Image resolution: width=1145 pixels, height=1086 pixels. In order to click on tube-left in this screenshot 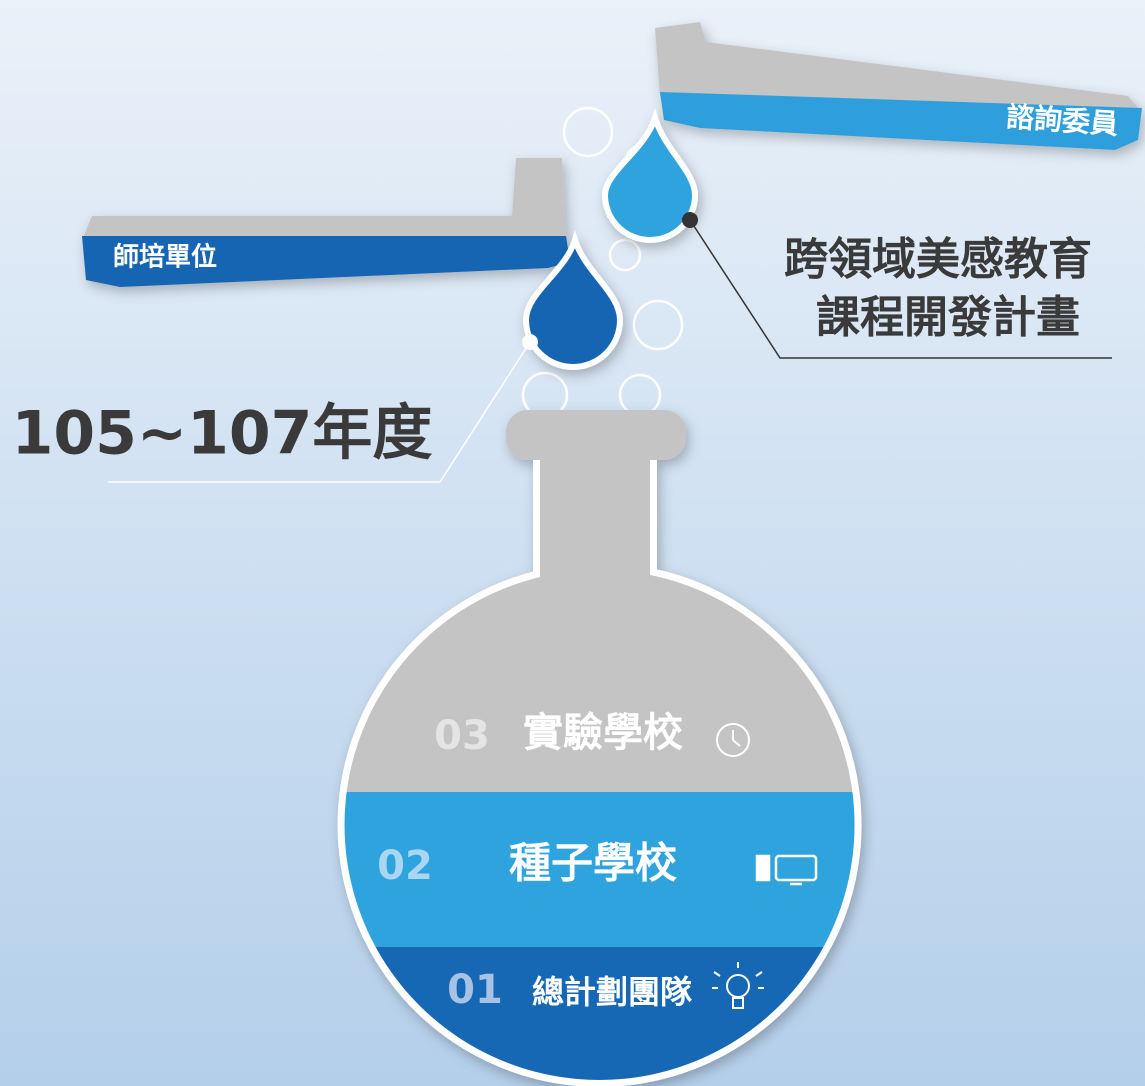, I will do `click(326, 222)`.